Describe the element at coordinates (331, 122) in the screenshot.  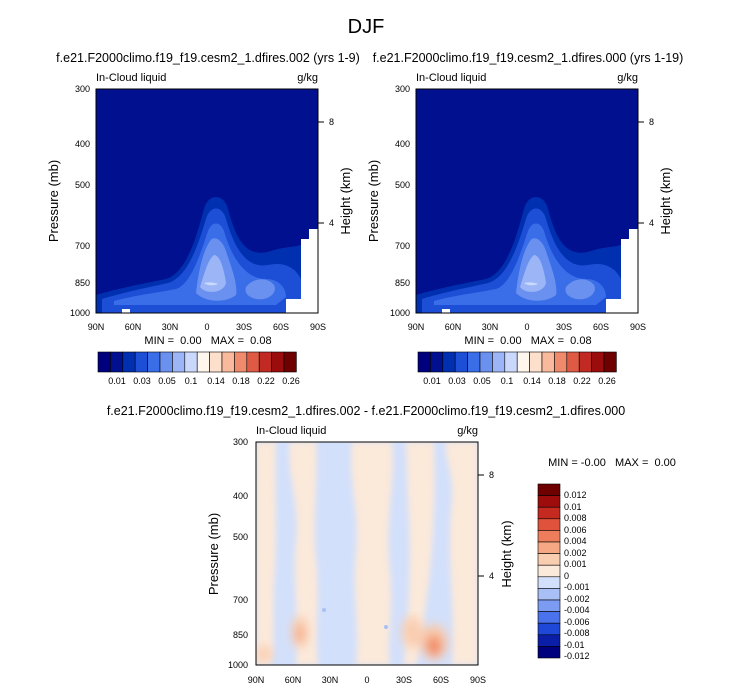
I see `panel-a-y2tick: 8` at that location.